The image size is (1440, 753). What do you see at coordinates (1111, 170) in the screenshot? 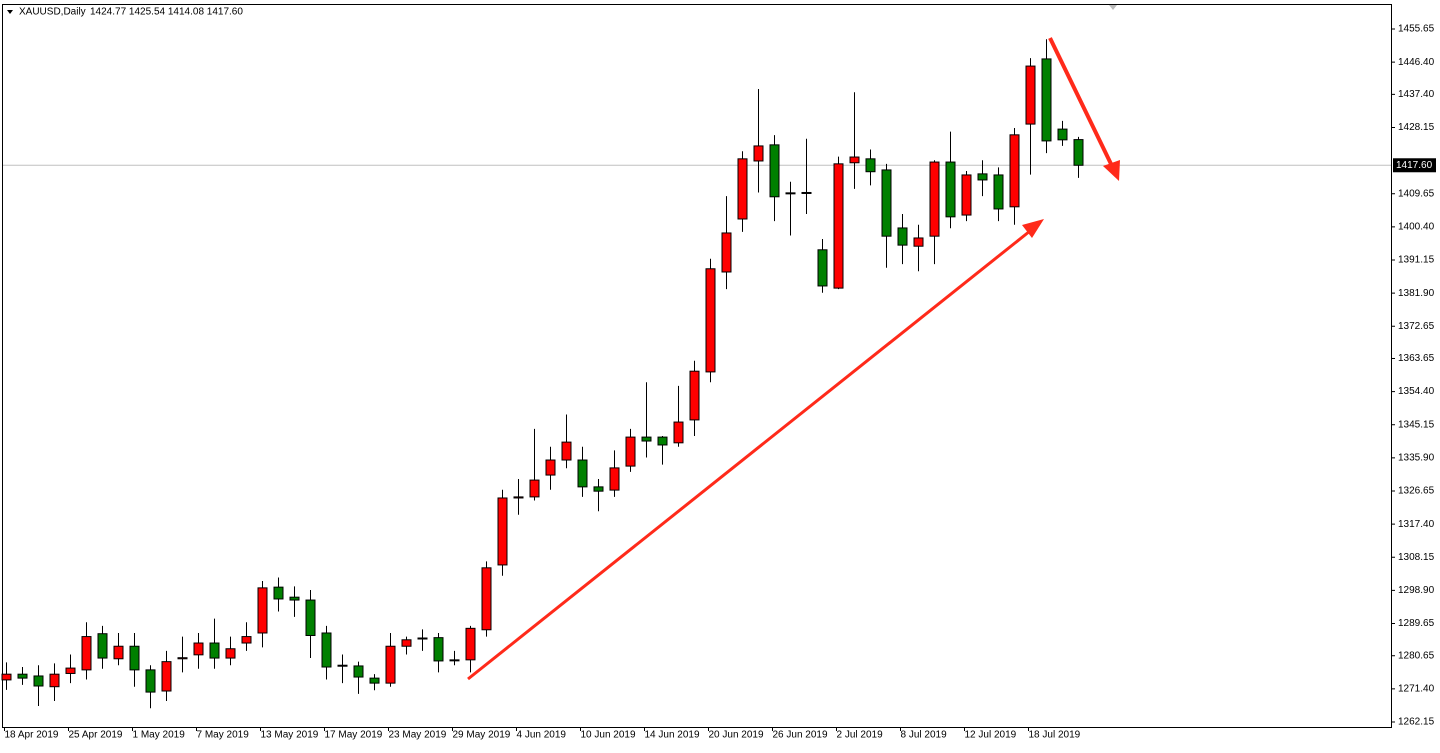
I see `down-arrow-head` at bounding box center [1111, 170].